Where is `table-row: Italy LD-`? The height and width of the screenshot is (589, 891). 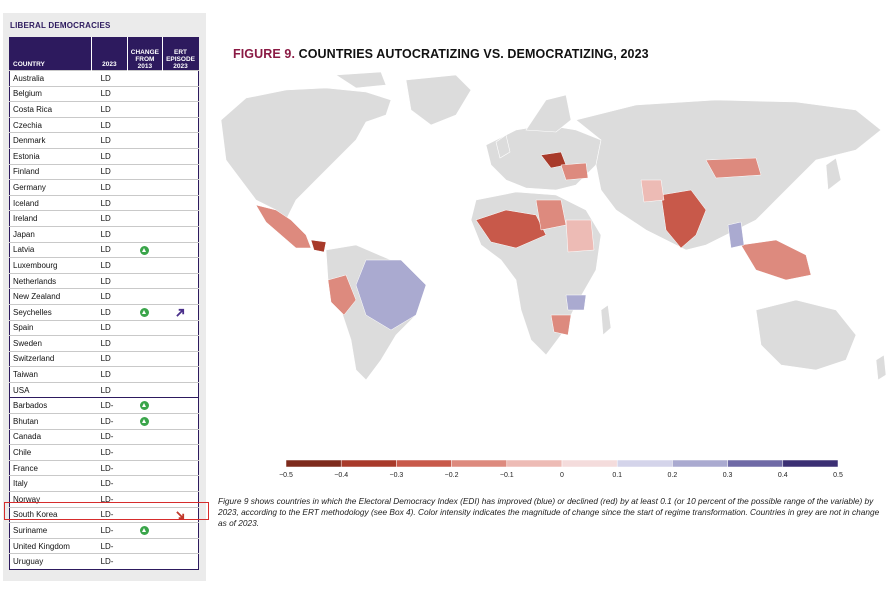 table-row: Italy LD- is located at coordinates (104, 483).